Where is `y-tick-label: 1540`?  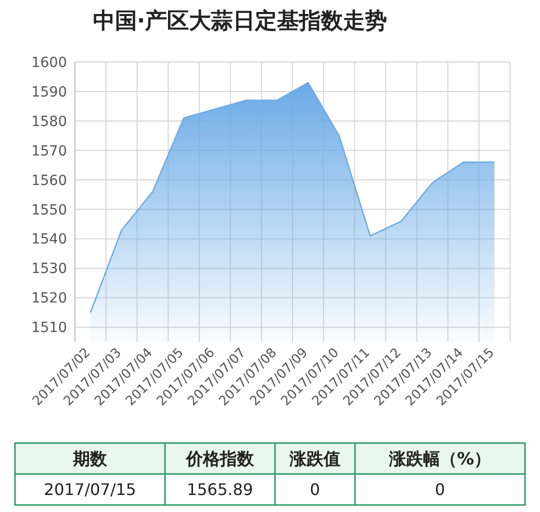 y-tick-label: 1540 is located at coordinates (49, 240).